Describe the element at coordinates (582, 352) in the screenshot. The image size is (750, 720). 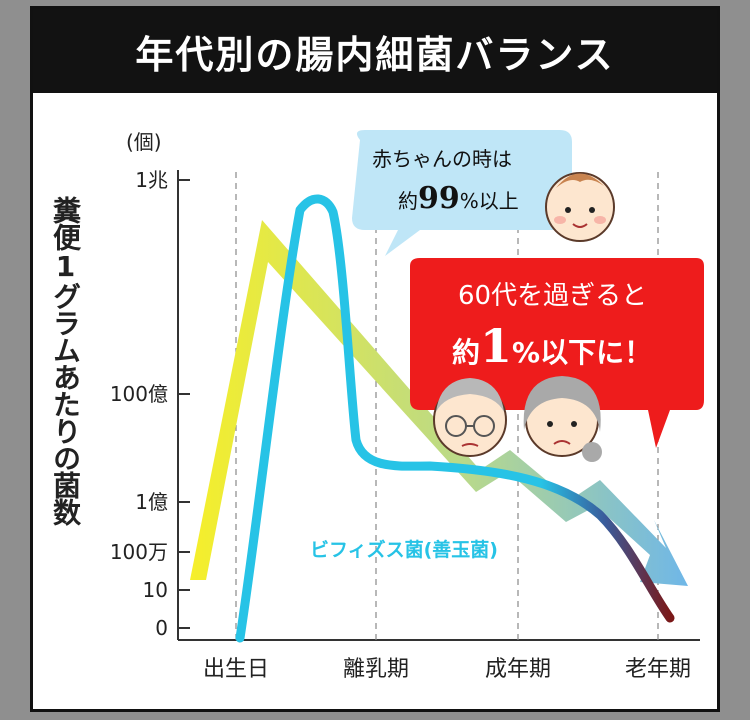
I see `senior-bubble-suffix: %以下に！` at that location.